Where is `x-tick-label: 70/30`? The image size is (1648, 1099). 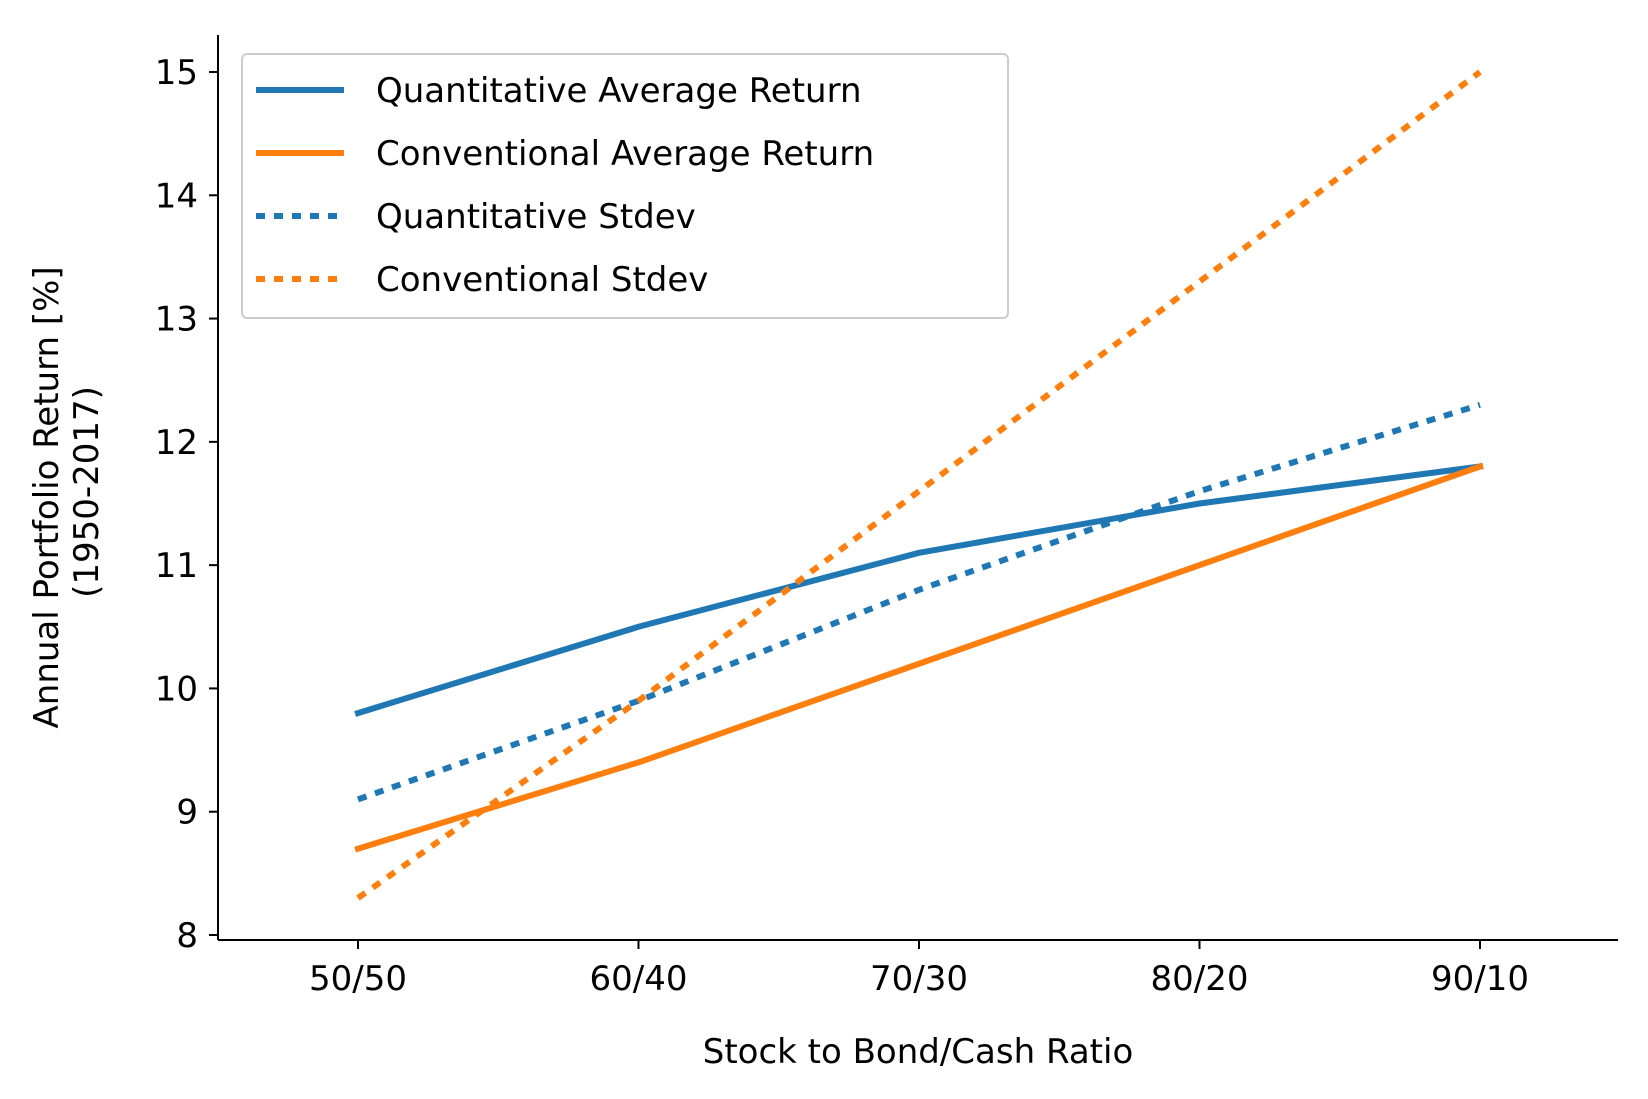 x-tick-label: 70/30 is located at coordinates (919, 979).